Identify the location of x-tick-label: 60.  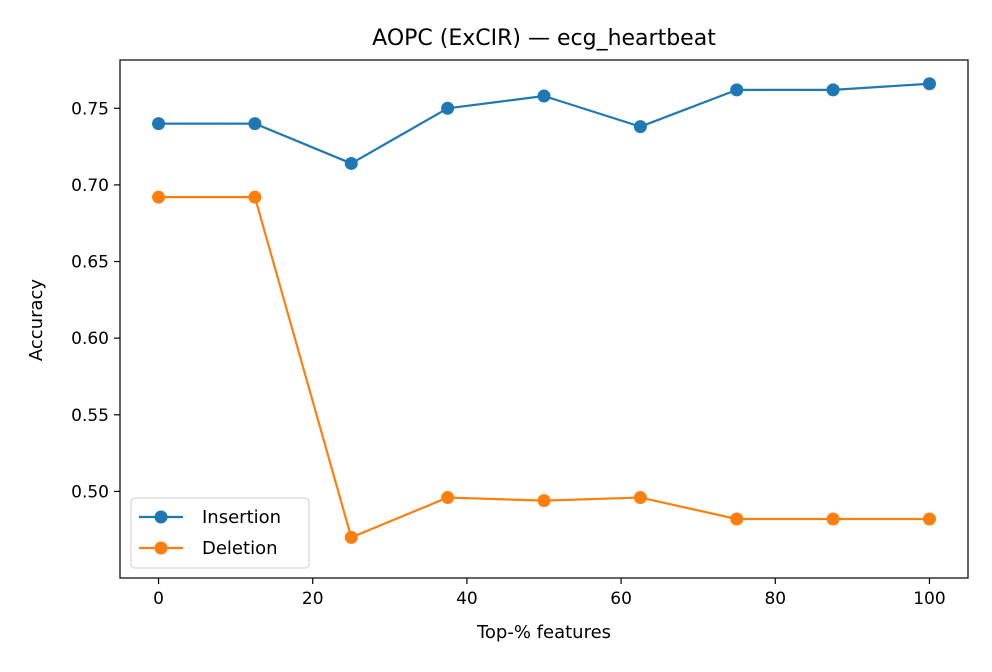
(621, 599).